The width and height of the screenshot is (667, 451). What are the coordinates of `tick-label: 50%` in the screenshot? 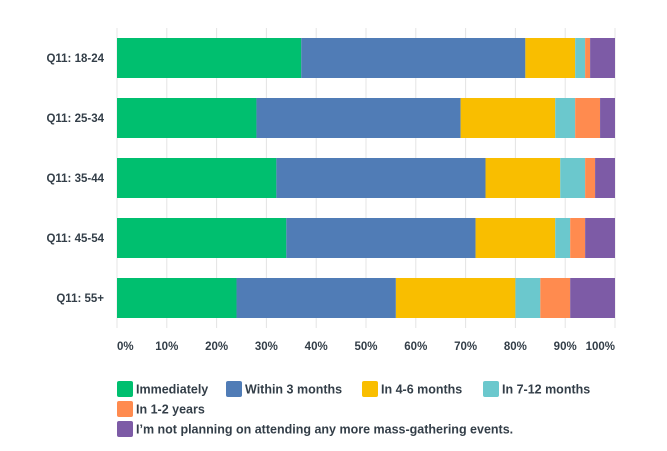 It's located at (365, 347).